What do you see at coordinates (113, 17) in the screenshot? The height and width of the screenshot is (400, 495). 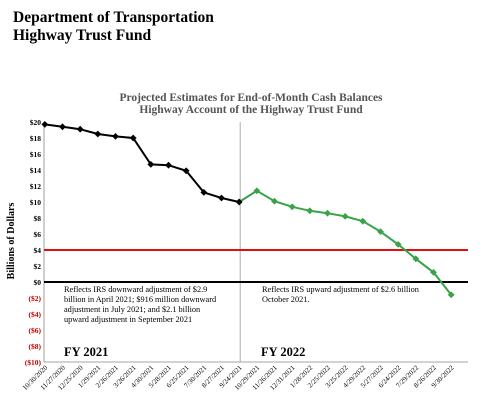 I see `header-title: Department of Transportation` at bounding box center [113, 17].